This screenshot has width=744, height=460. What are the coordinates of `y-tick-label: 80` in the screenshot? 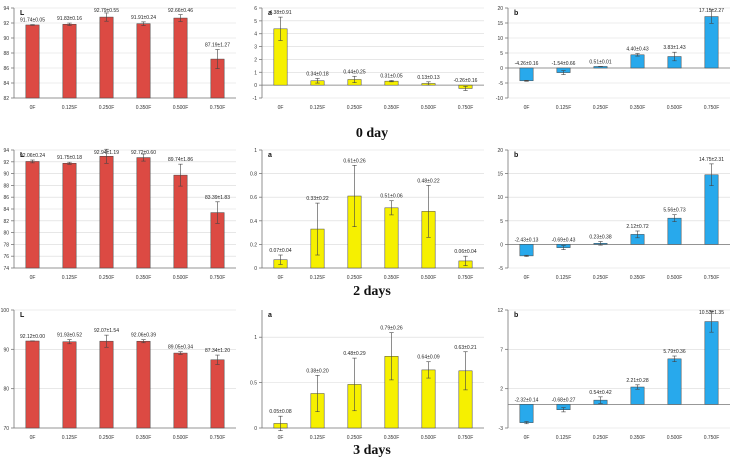 It's located at (6, 390).